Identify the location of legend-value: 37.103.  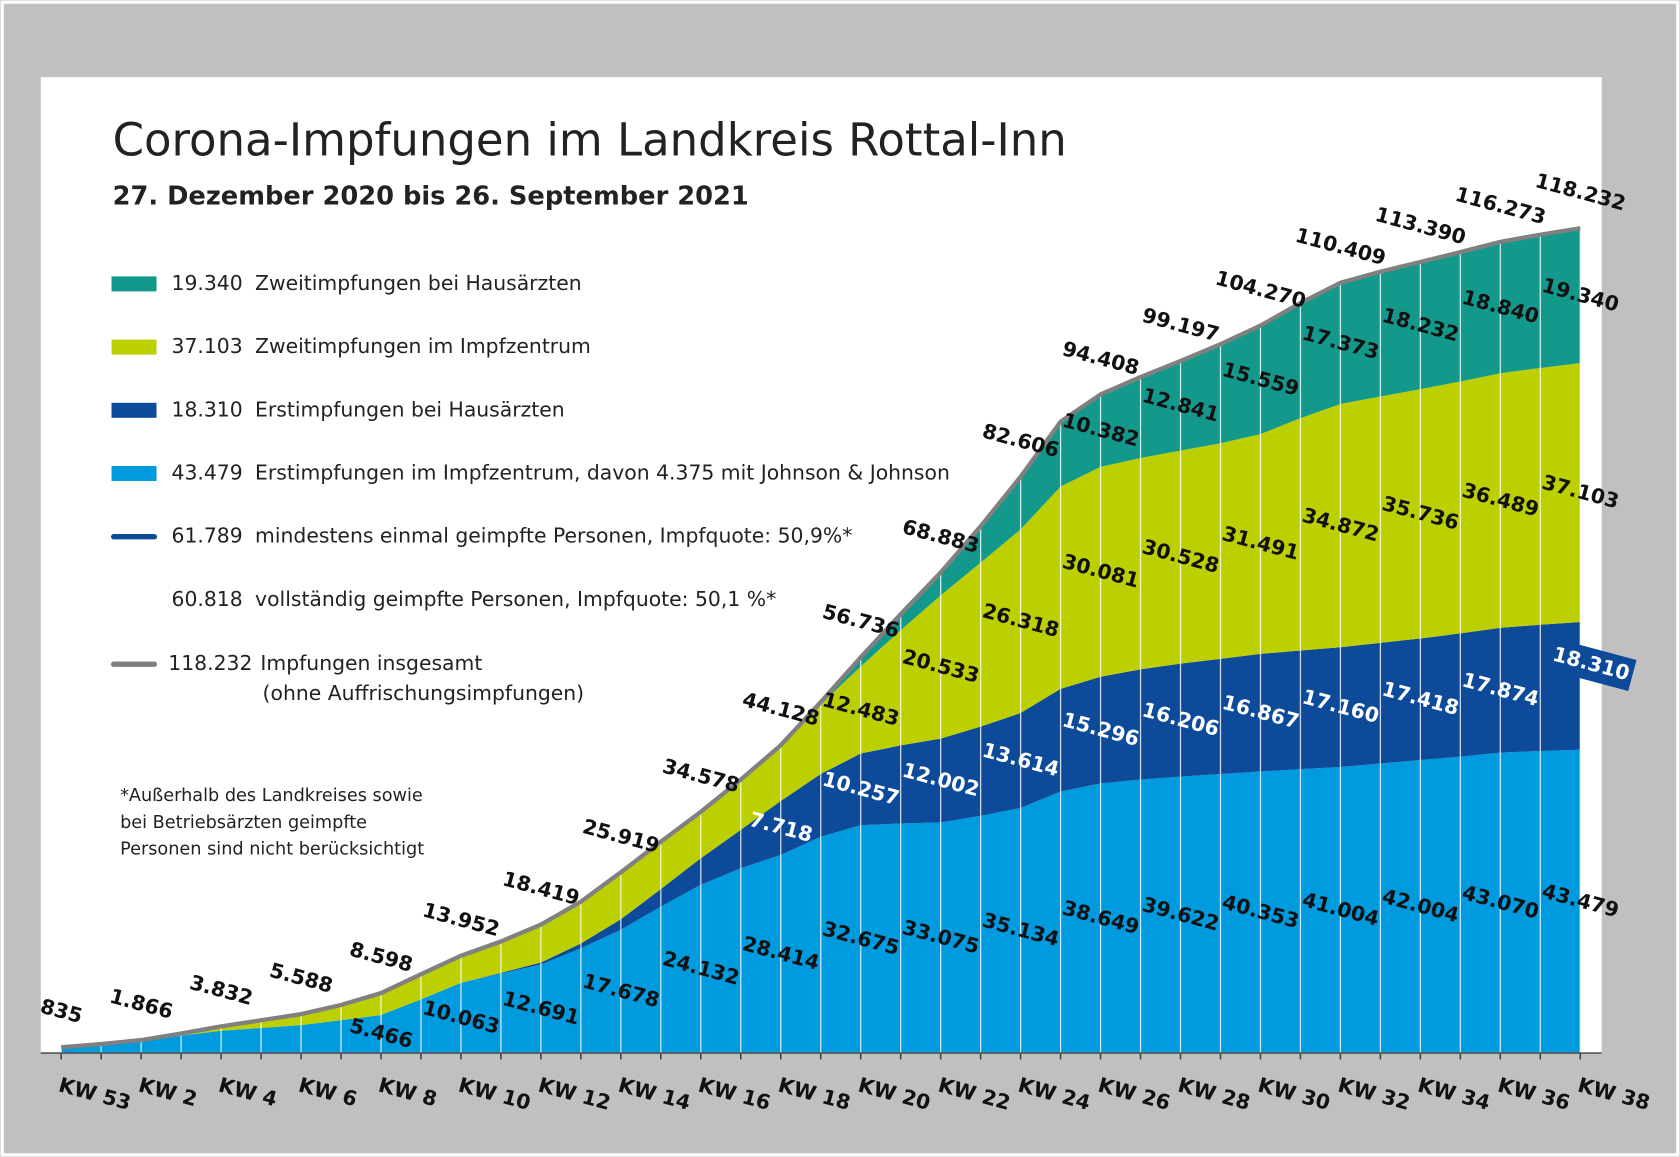
(207, 346).